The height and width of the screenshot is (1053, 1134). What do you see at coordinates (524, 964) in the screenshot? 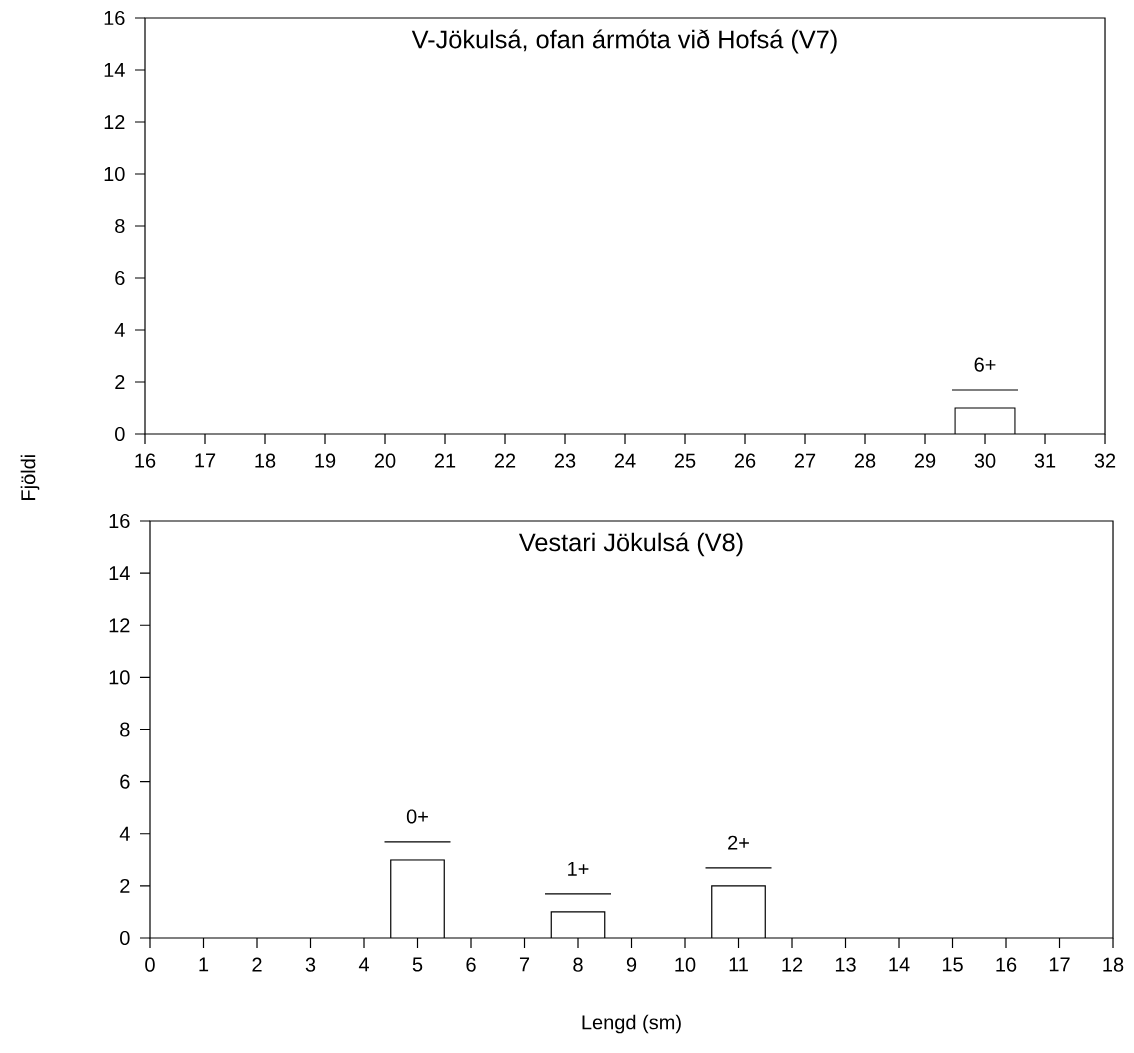
I see `x-tick-label: 7` at bounding box center [524, 964].